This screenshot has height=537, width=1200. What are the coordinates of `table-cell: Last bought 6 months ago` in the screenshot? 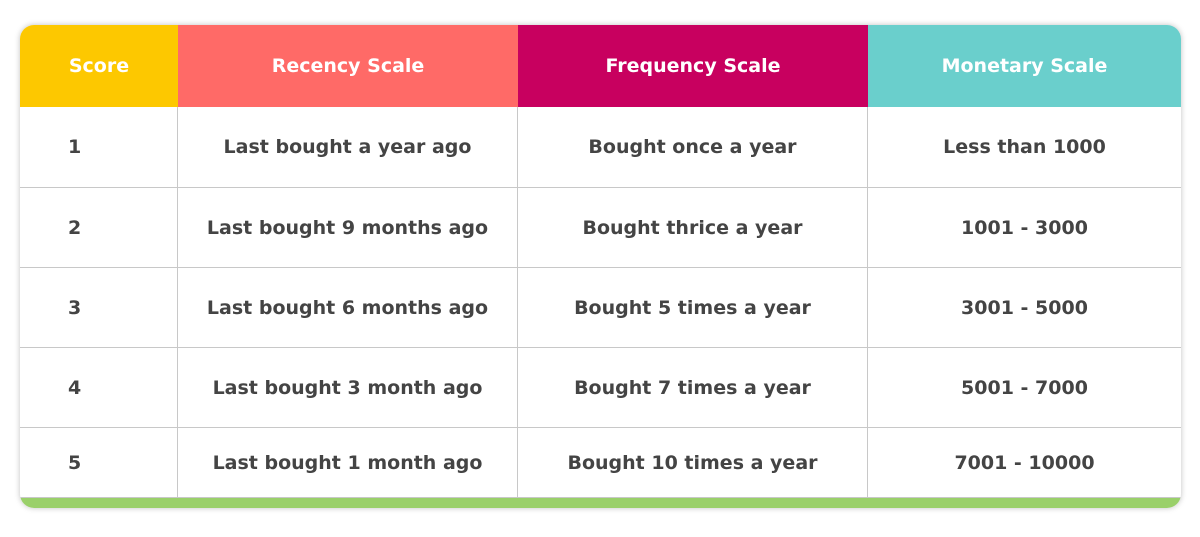 It's located at (348, 308).